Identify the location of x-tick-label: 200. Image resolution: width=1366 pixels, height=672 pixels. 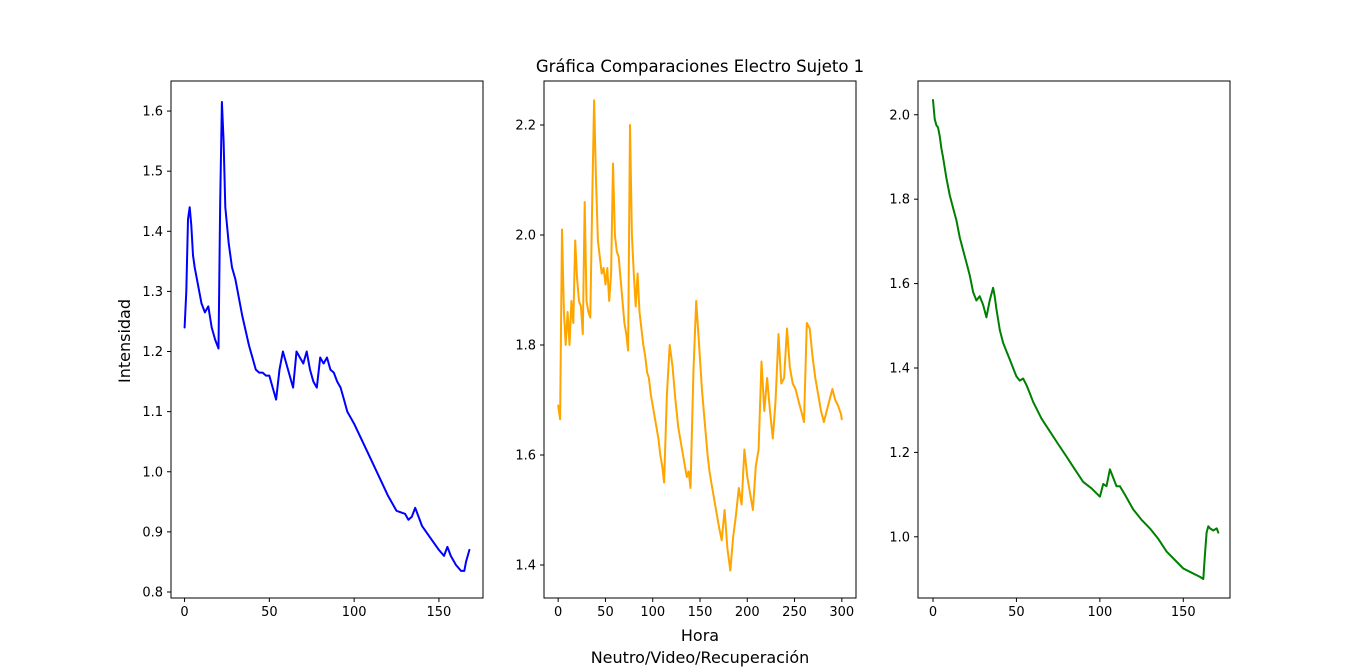
(747, 612).